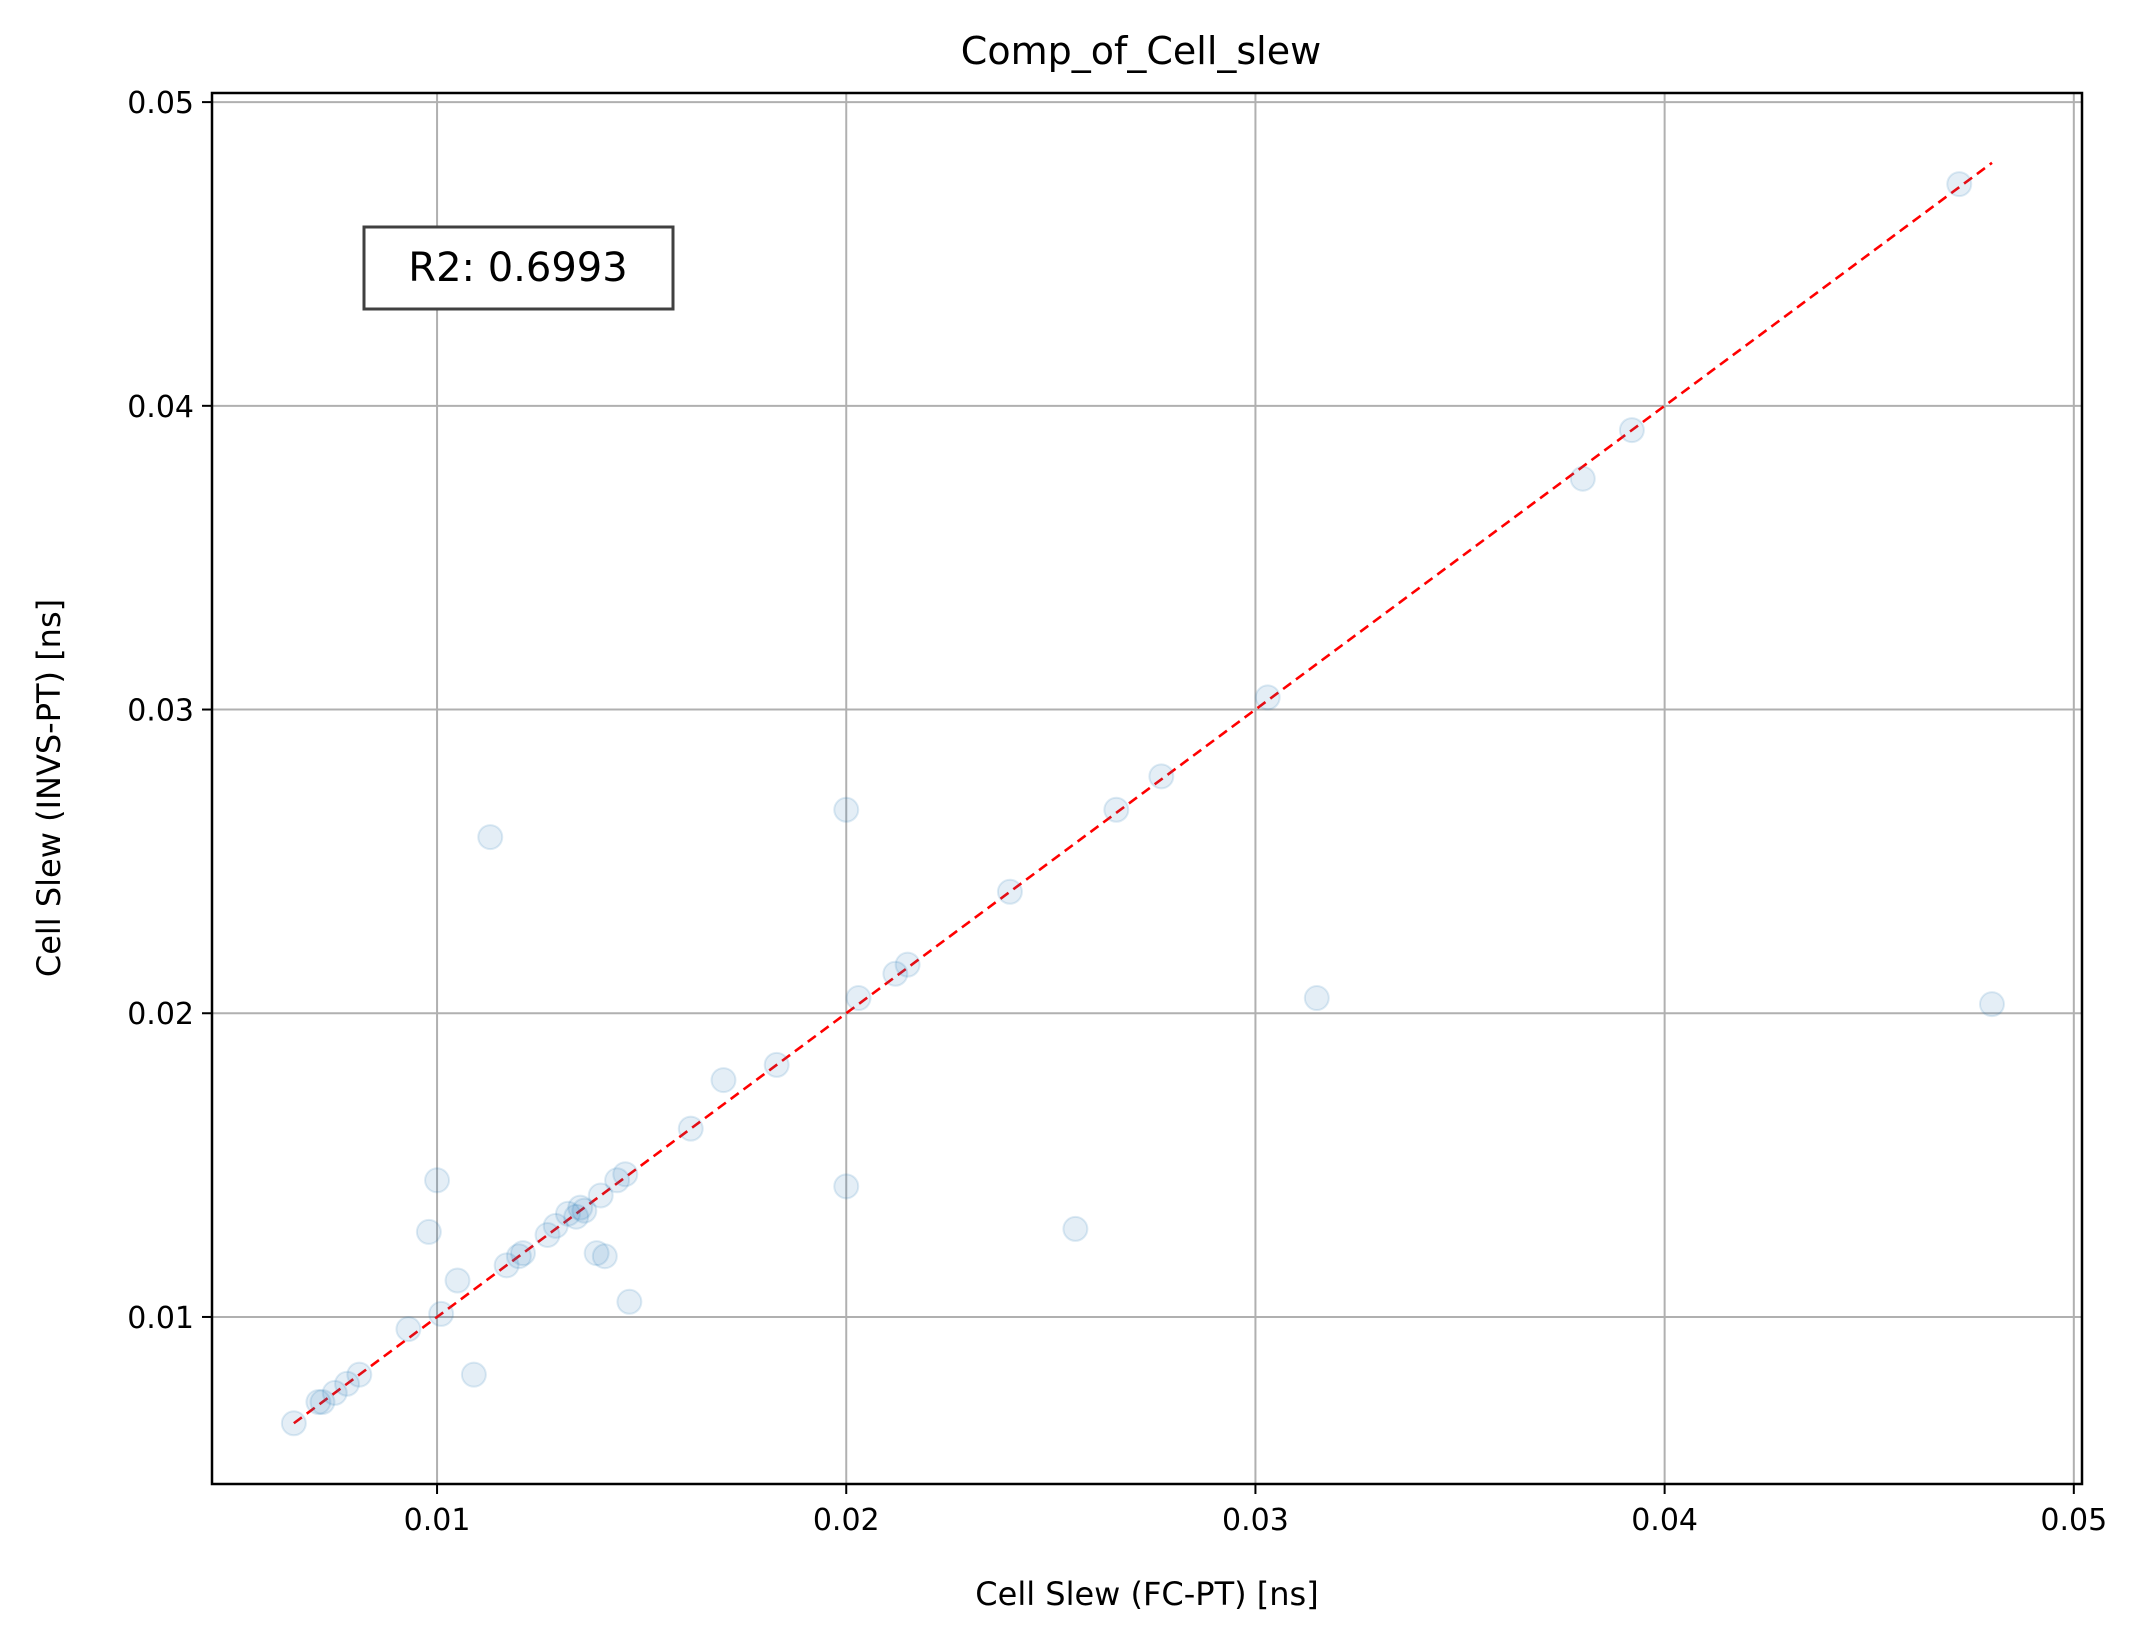 The image size is (2140, 1638). I want to click on y-tick-label: 0.04, so click(160, 407).